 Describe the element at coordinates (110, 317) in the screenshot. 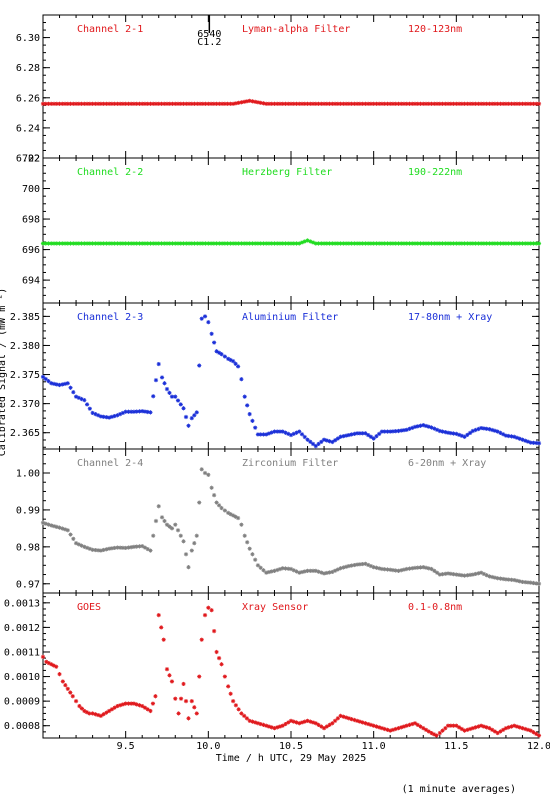

I see `panel-label: Channel 2-3` at that location.